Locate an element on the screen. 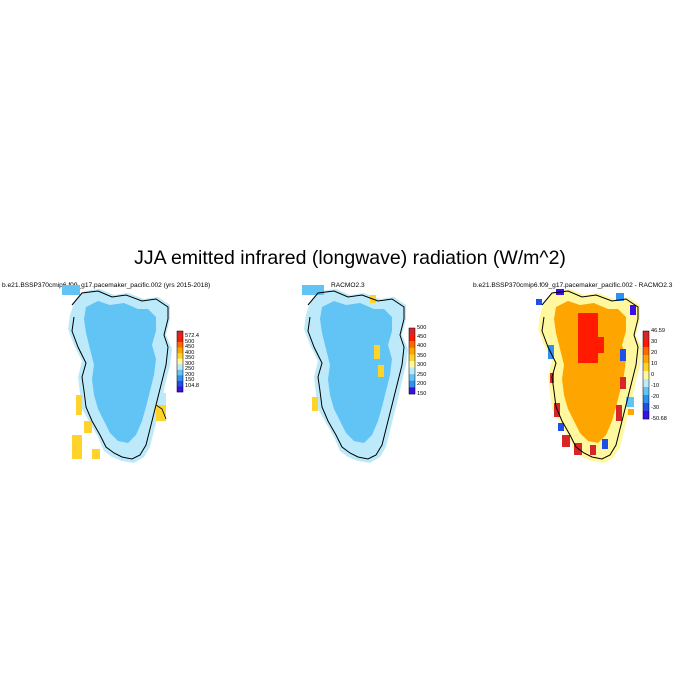 The width and height of the screenshot is (700, 700). colorbar-tick-label: 46.59 is located at coordinates (658, 330).